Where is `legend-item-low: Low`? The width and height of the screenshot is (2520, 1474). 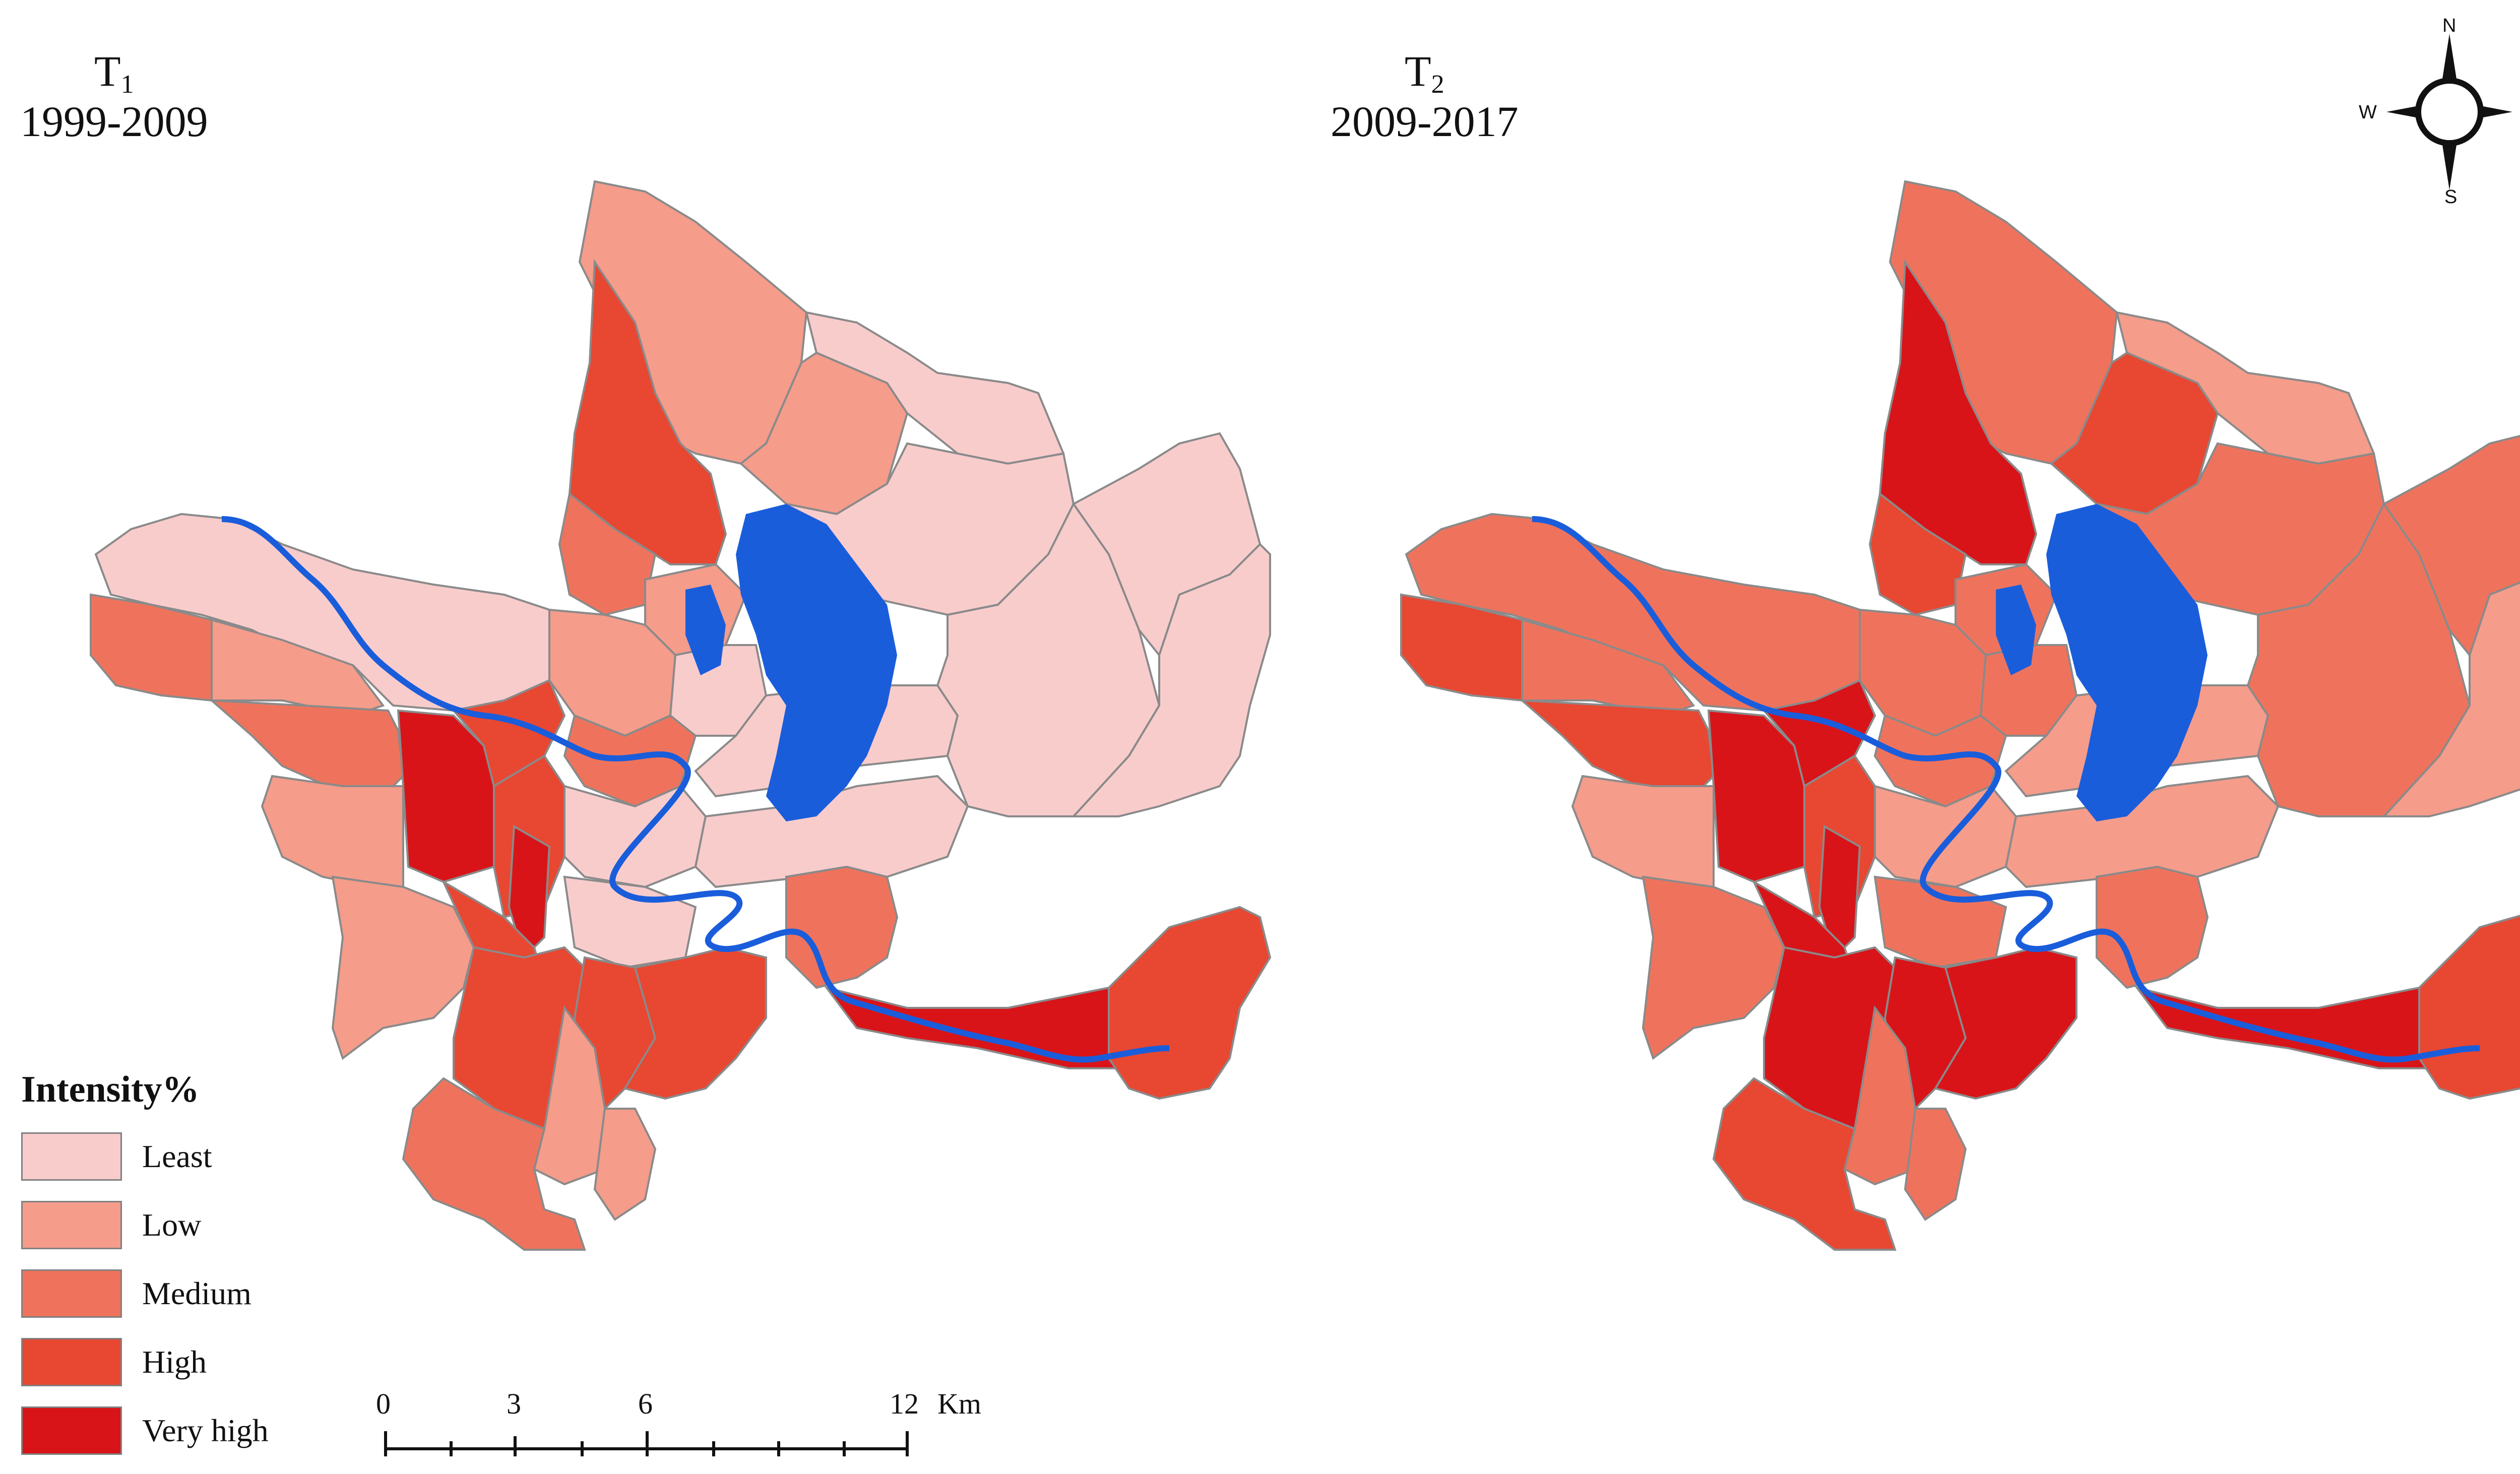 legend-item-low: Low is located at coordinates (145, 1225).